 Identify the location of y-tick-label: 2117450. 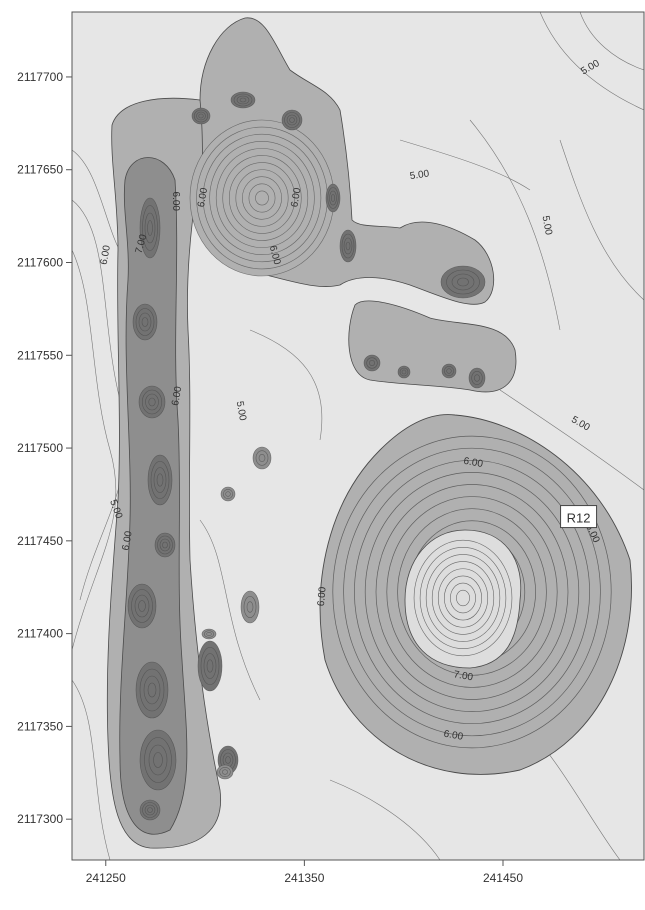
(40, 541).